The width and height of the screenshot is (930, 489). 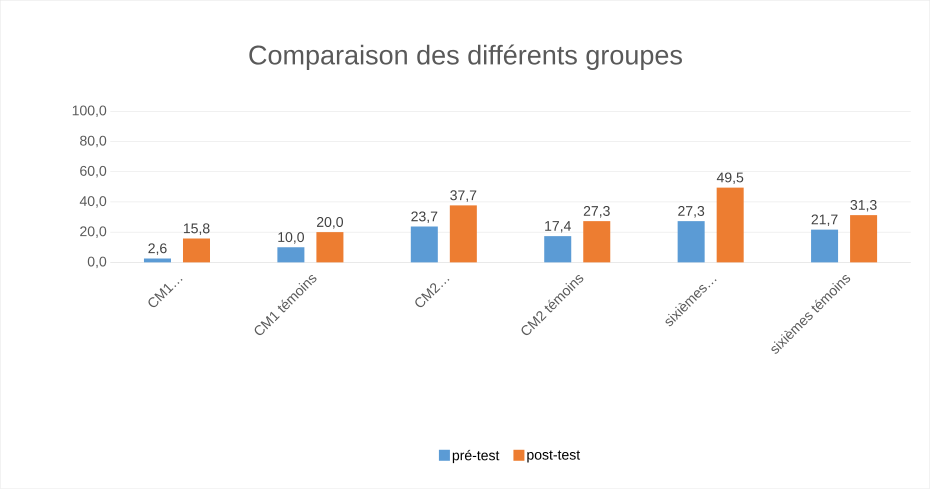 What do you see at coordinates (330, 223) in the screenshot?
I see `data-label: 20,0` at bounding box center [330, 223].